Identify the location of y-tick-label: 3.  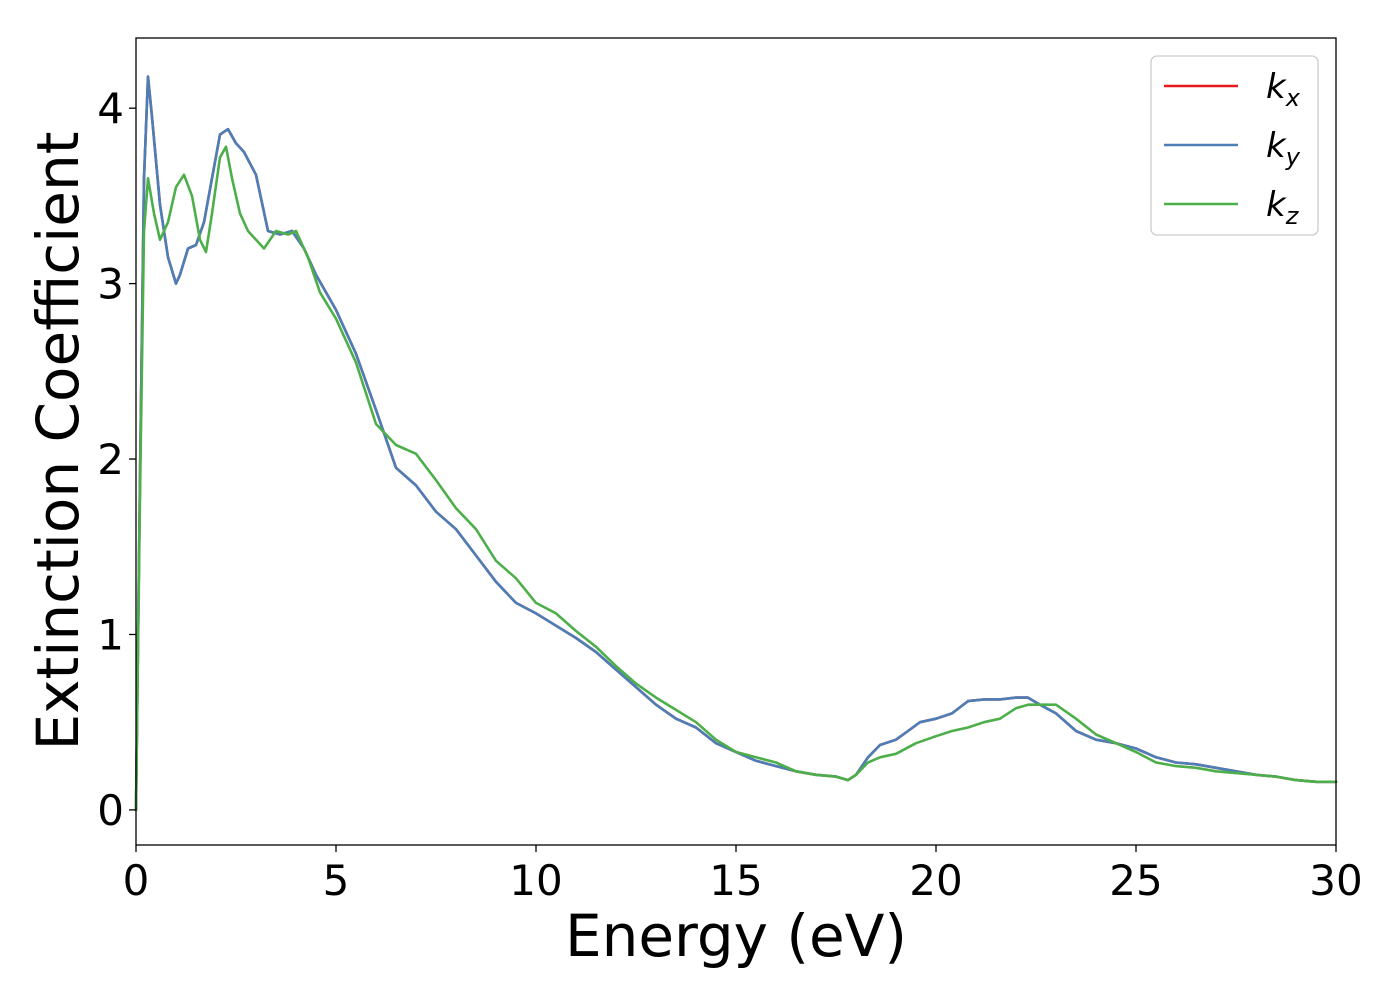
(110, 284).